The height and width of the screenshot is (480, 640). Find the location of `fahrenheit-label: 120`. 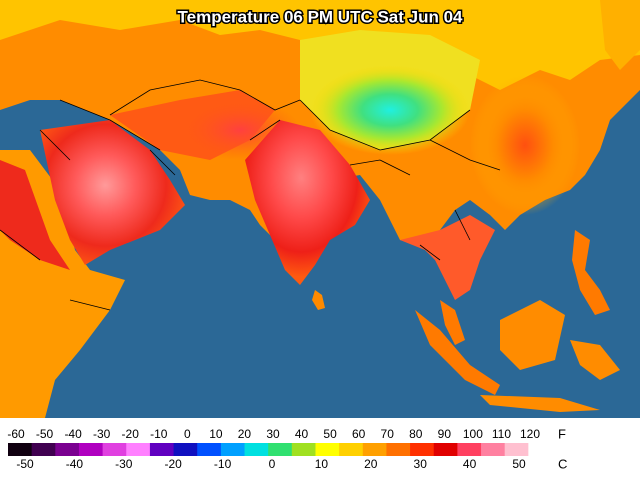

fahrenheit-label: 120 is located at coordinates (530, 434).